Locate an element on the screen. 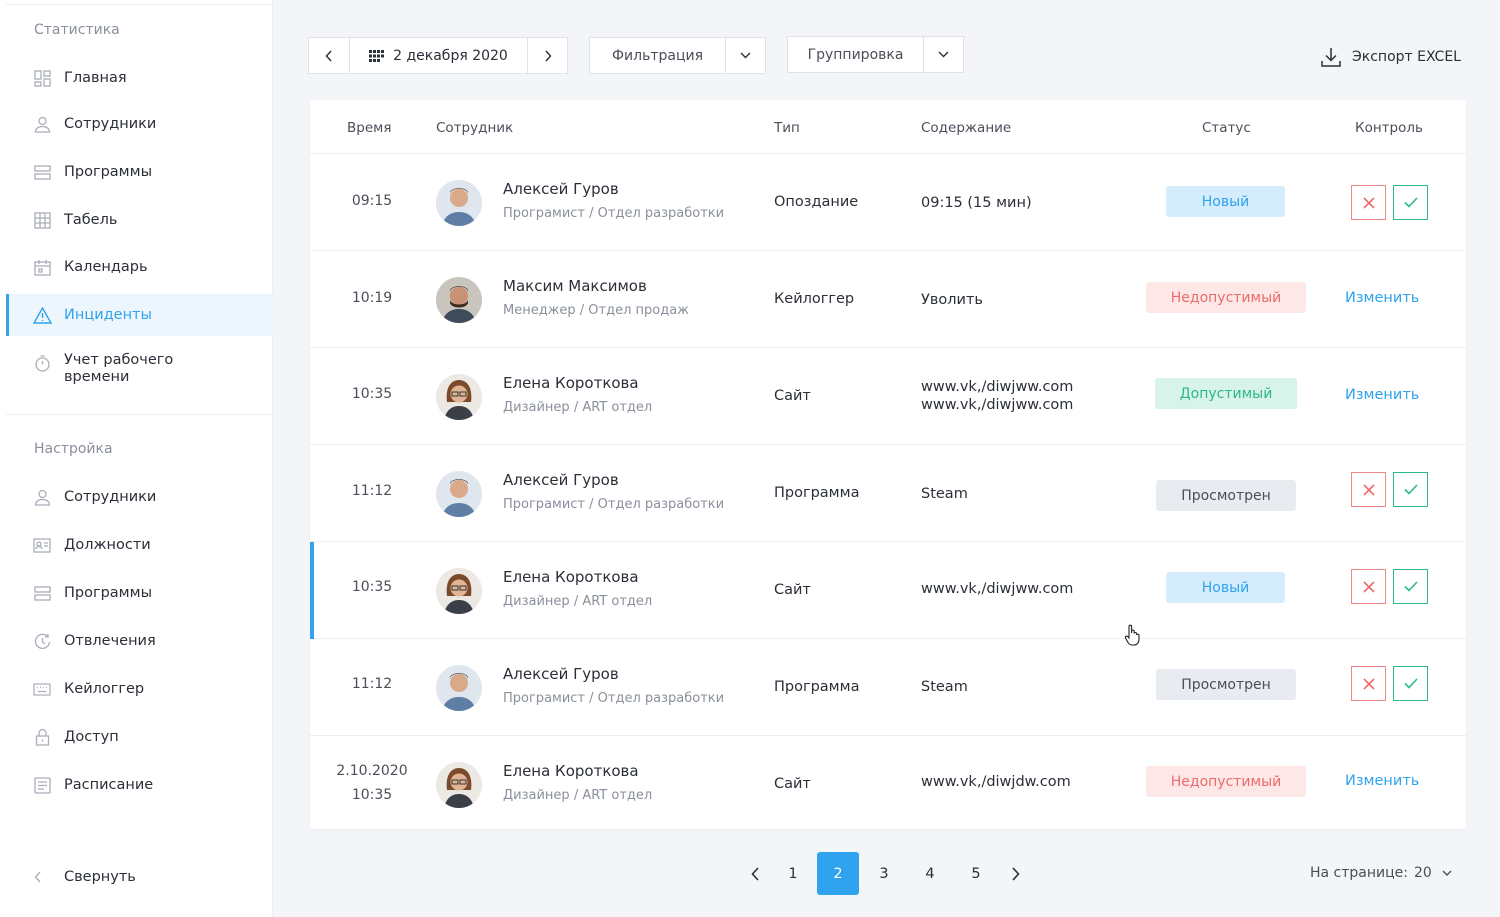 The image size is (1500, 917). employee-position: Програмист / Отдел разработки is located at coordinates (614, 213).